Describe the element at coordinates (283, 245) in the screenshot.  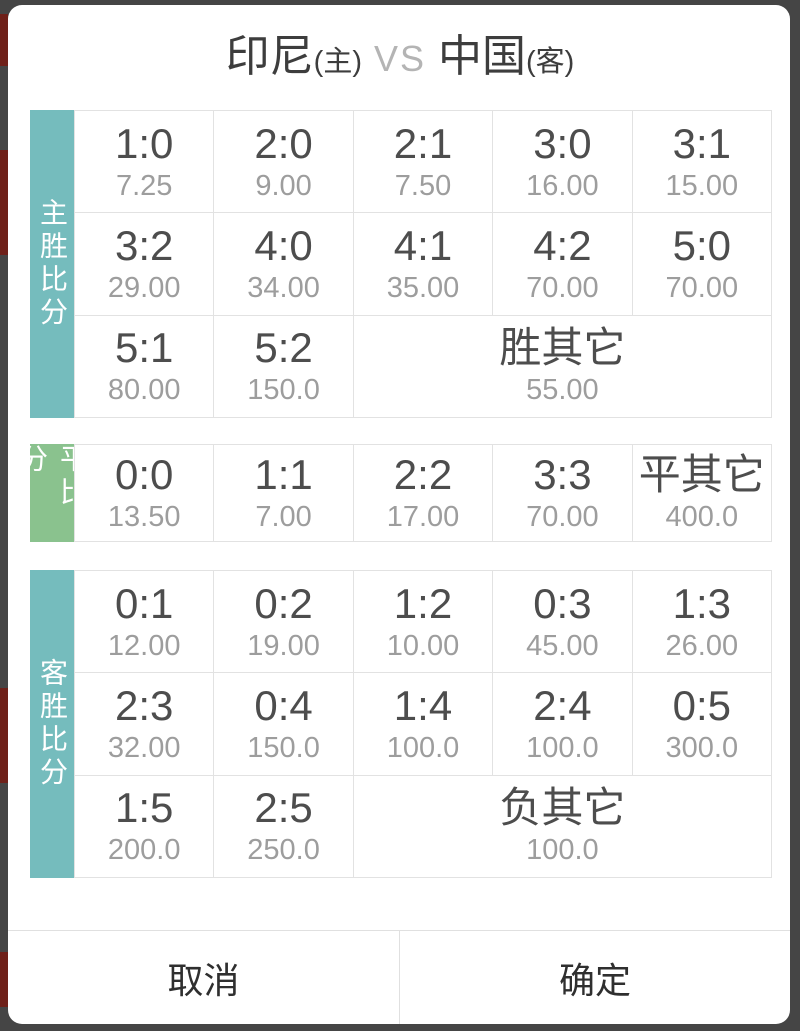
I see `score-label: 4:0` at that location.